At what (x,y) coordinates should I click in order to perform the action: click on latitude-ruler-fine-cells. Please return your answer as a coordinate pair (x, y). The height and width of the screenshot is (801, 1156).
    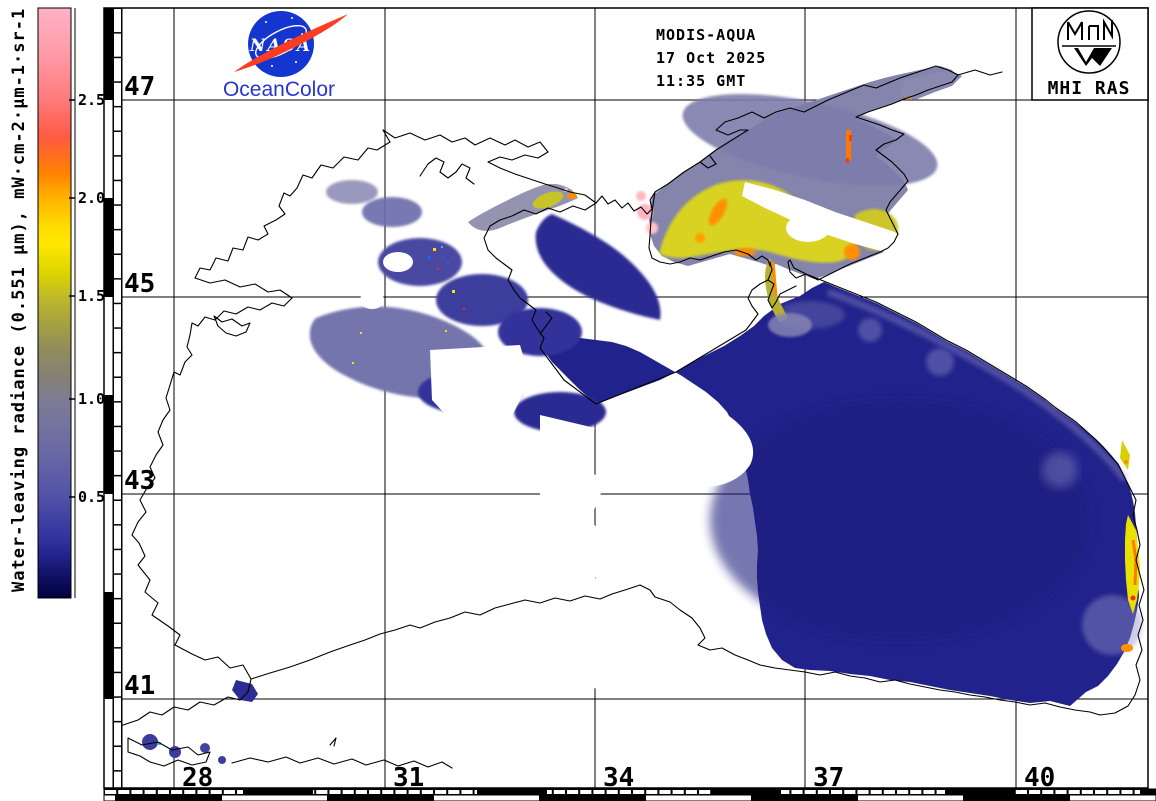
    Looking at the image, I should click on (117, 398).